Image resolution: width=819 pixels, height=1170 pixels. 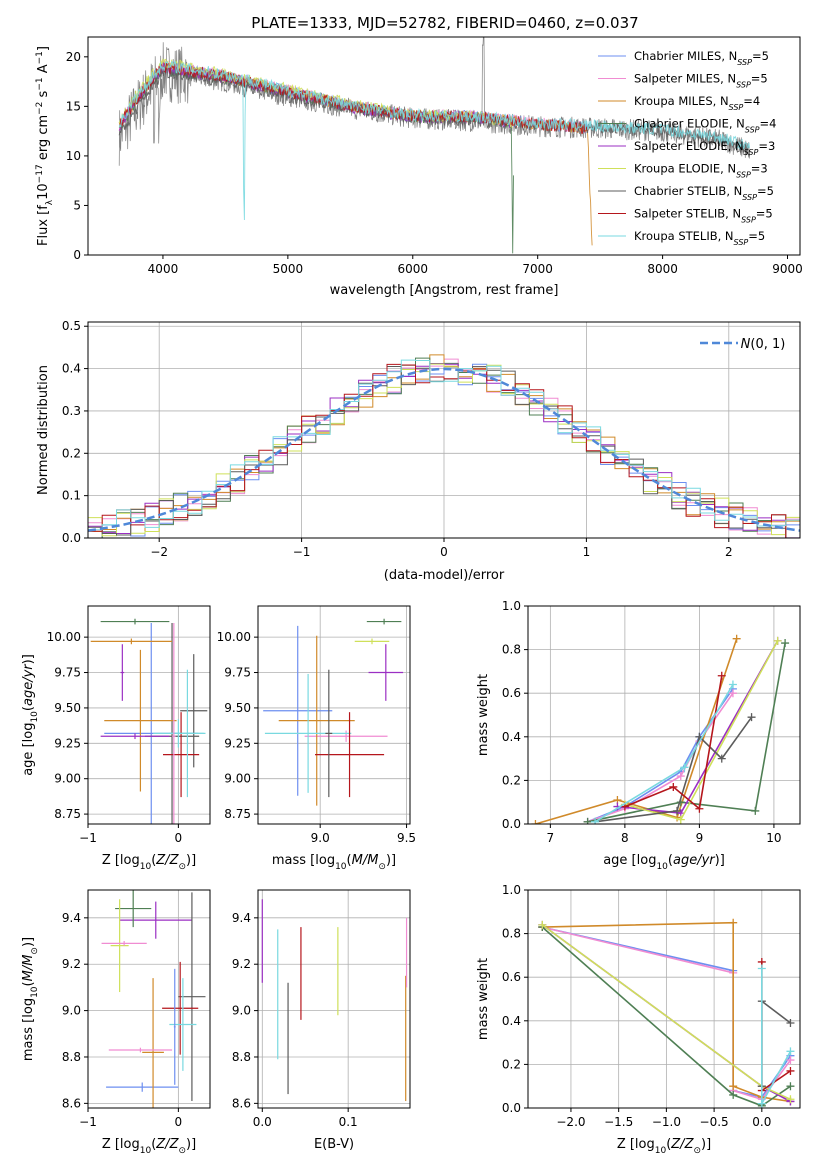 I want to click on y-tick-label: 0.3, so click(x=71, y=411).